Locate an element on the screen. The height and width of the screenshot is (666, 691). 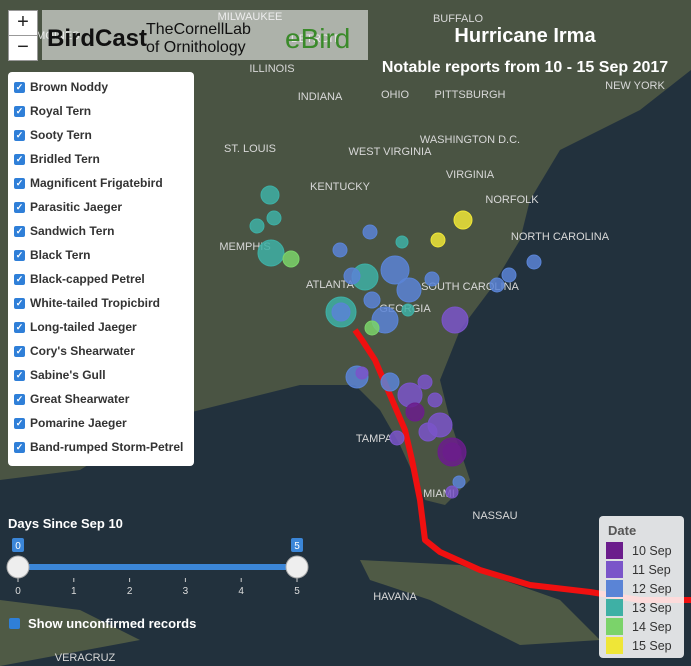
place-label: PITTSBURGH is located at coordinates (470, 95).